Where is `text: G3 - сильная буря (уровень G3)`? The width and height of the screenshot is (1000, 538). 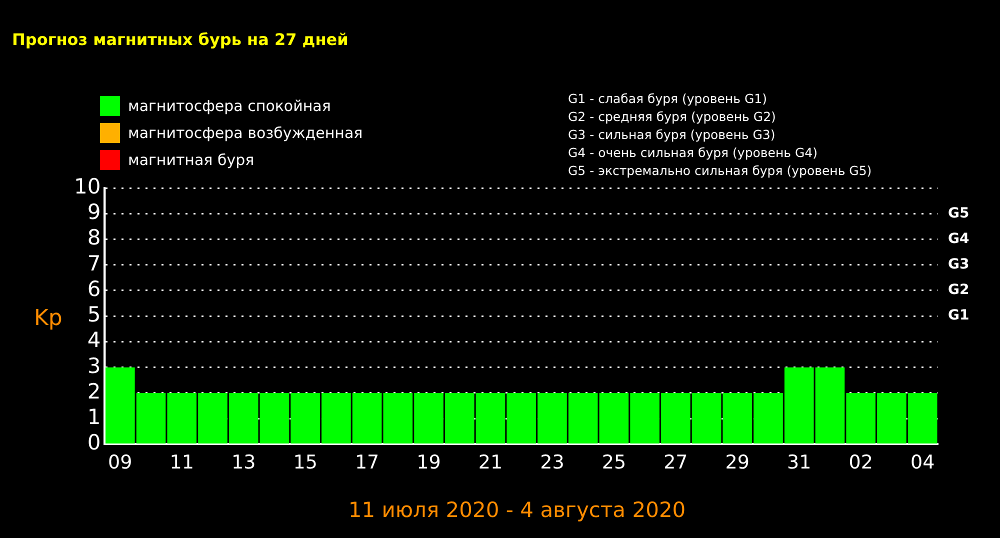
text: G3 - сильная буря (уровень G3) is located at coordinates (672, 135).